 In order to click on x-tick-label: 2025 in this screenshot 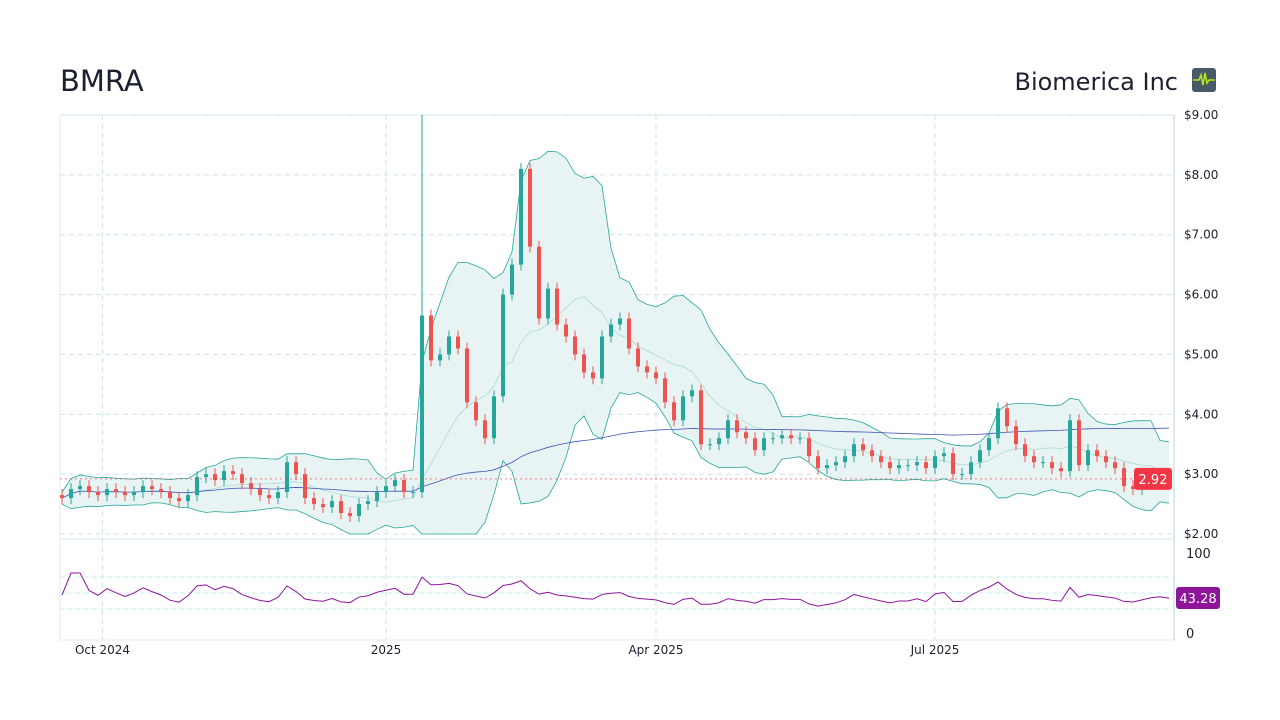, I will do `click(386, 650)`.